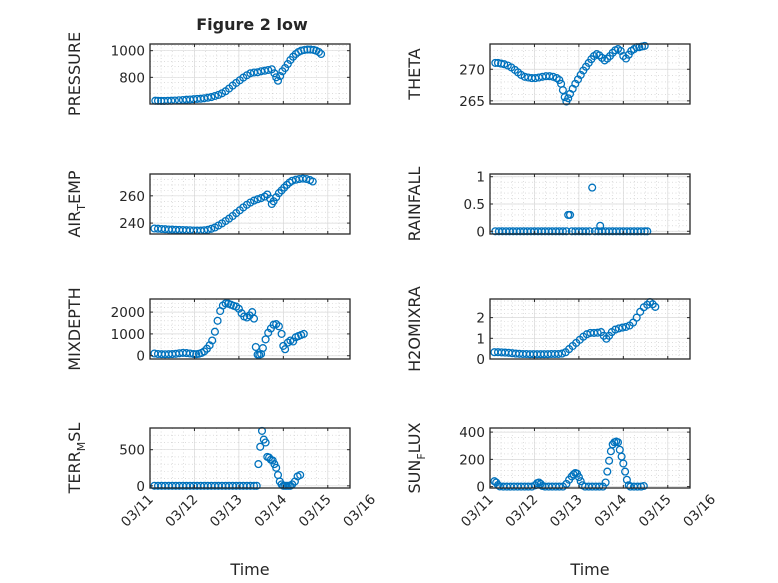 This screenshot has height=583, width=778. What do you see at coordinates (132, 451) in the screenshot?
I see `y-tick-label: 500` at bounding box center [132, 451].